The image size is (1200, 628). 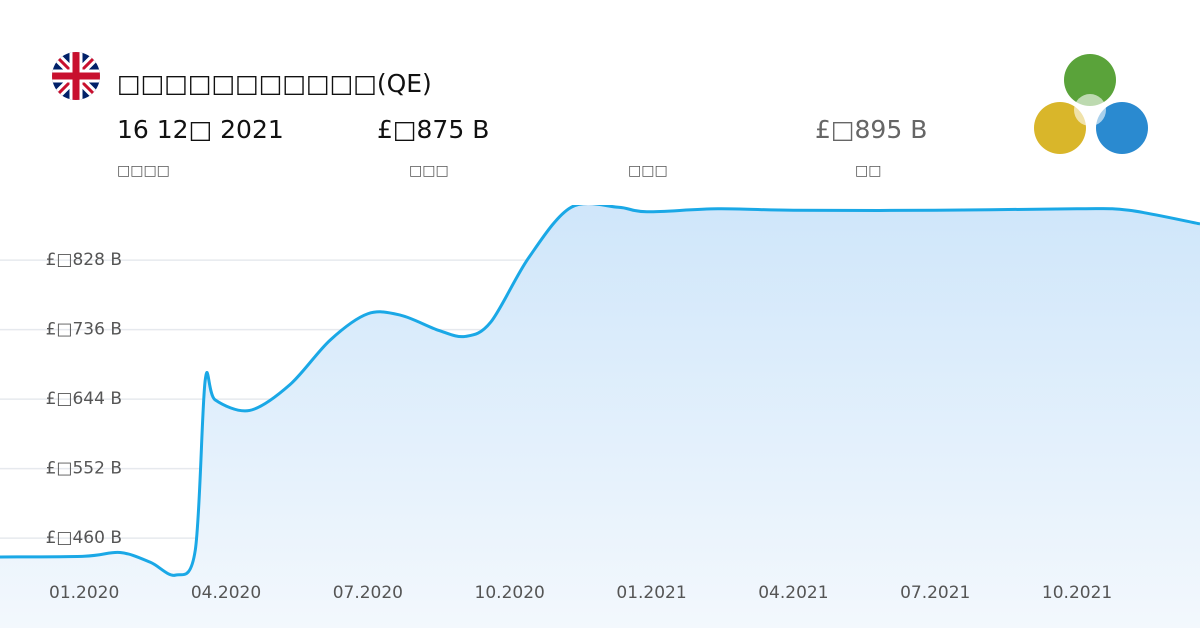 What do you see at coordinates (1091, 104) in the screenshot?
I see `logo` at bounding box center [1091, 104].